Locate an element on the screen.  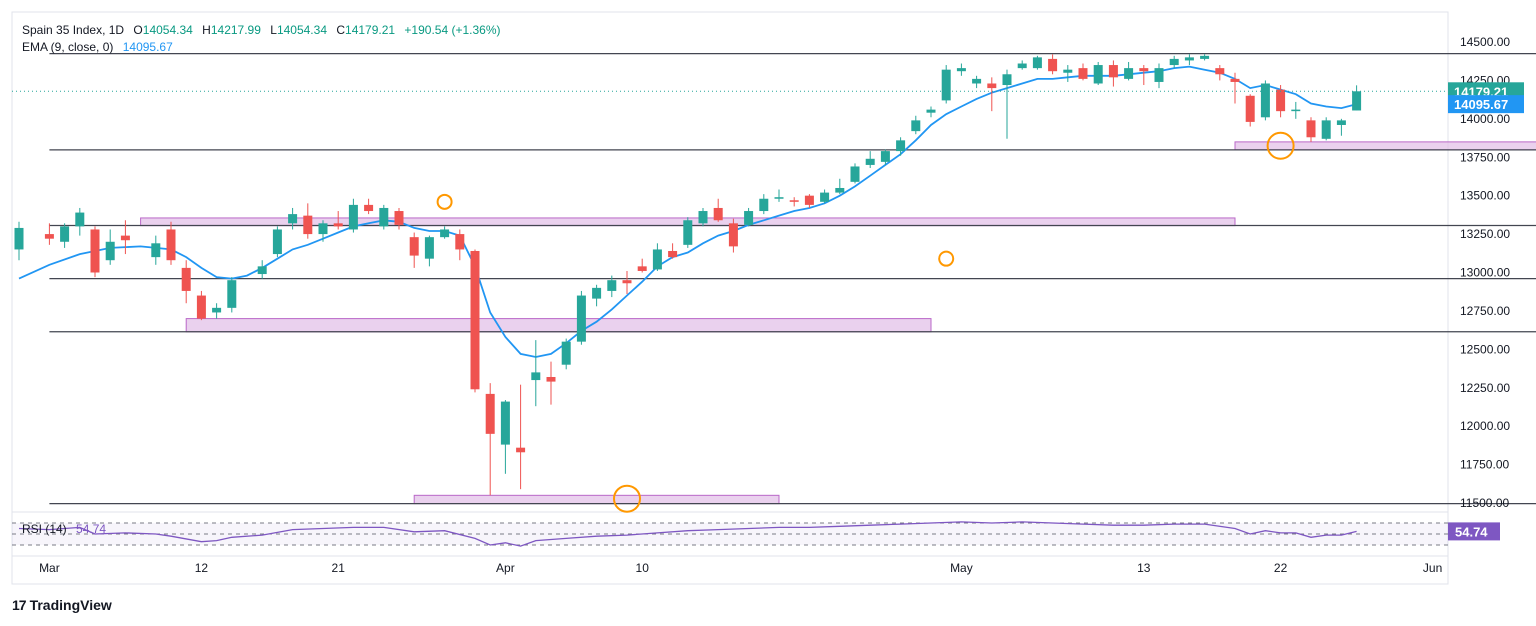
highlight-circle is located at coordinates (444, 201).